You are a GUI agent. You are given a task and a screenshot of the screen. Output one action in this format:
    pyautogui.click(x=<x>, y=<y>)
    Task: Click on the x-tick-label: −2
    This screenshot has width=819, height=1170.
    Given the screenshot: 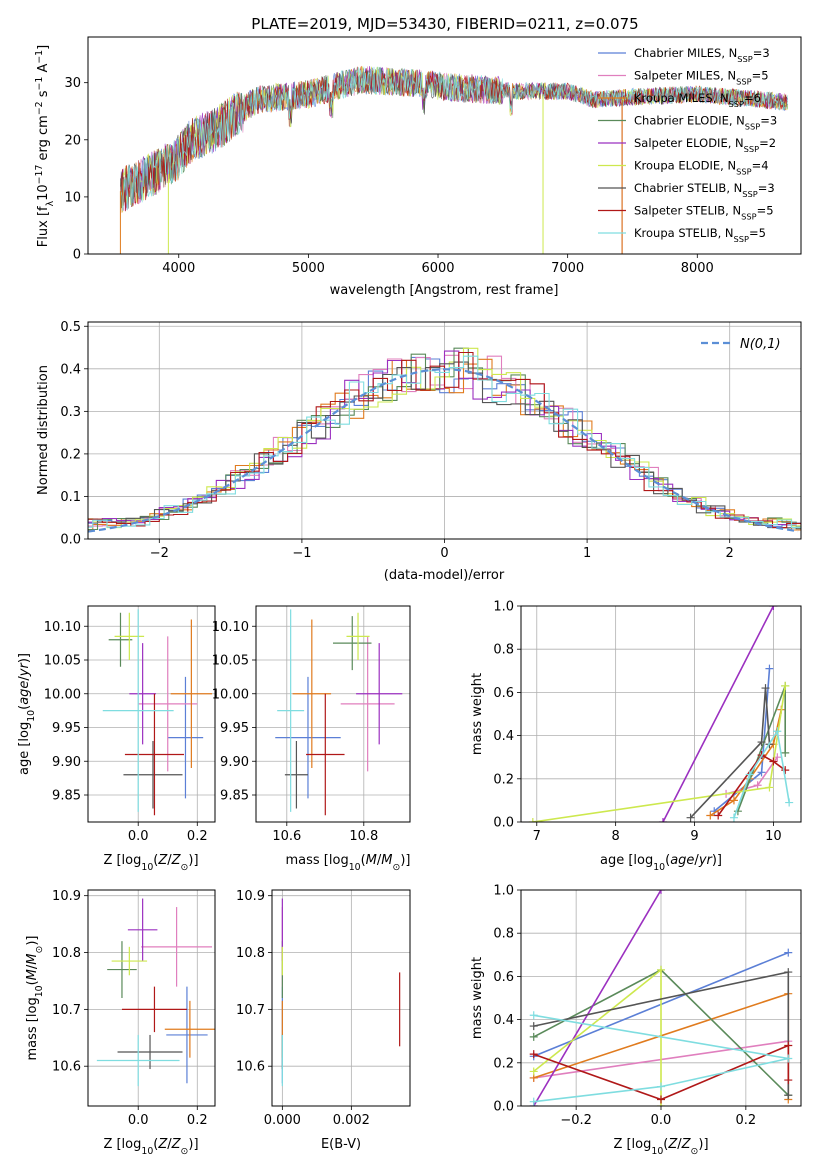 What is the action you would take?
    pyautogui.click(x=159, y=553)
    